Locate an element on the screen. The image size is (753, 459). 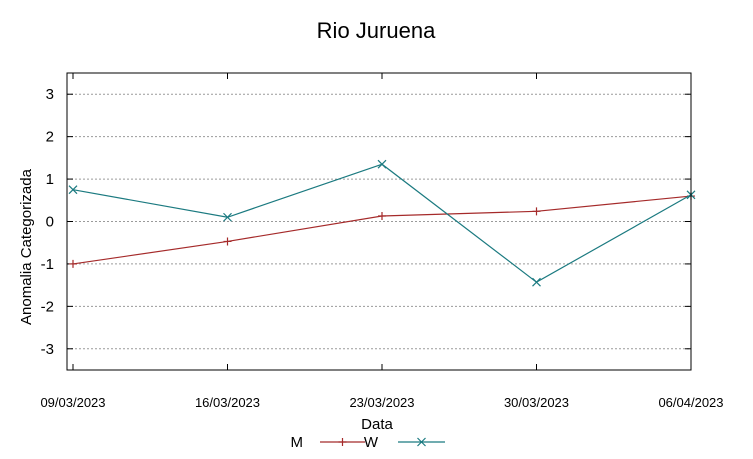
y-tick-label: 0 is located at coordinates (50, 222).